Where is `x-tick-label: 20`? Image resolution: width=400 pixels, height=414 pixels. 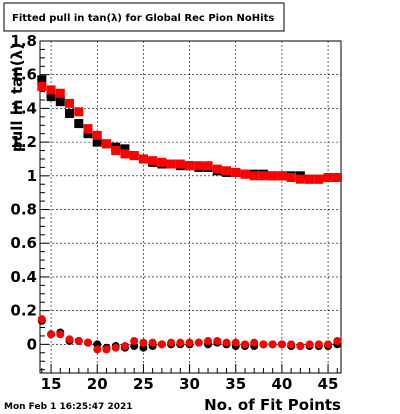 x-tick-label: 20 is located at coordinates (97, 384).